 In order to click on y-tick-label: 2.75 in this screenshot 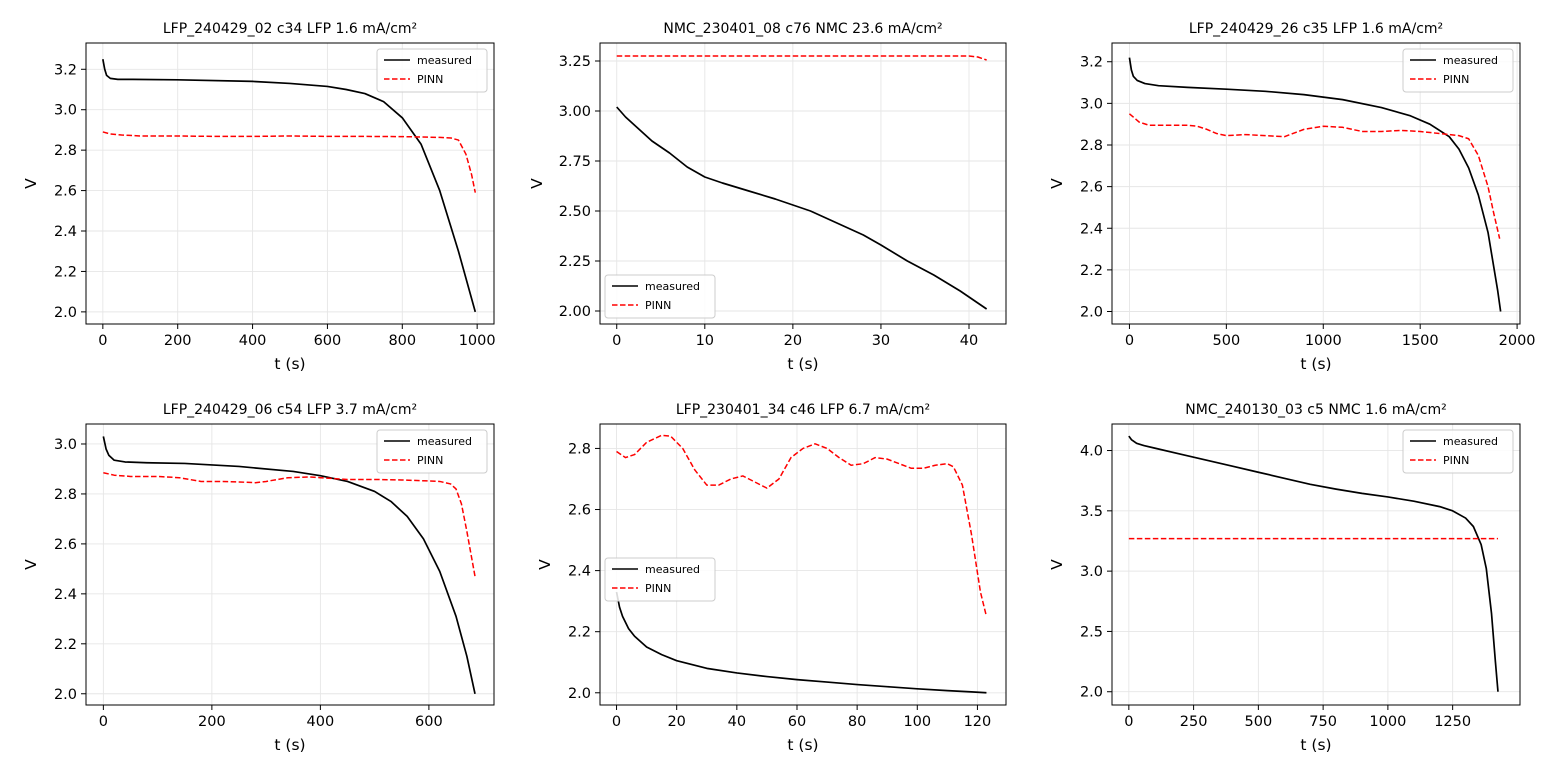, I will do `click(575, 162)`.